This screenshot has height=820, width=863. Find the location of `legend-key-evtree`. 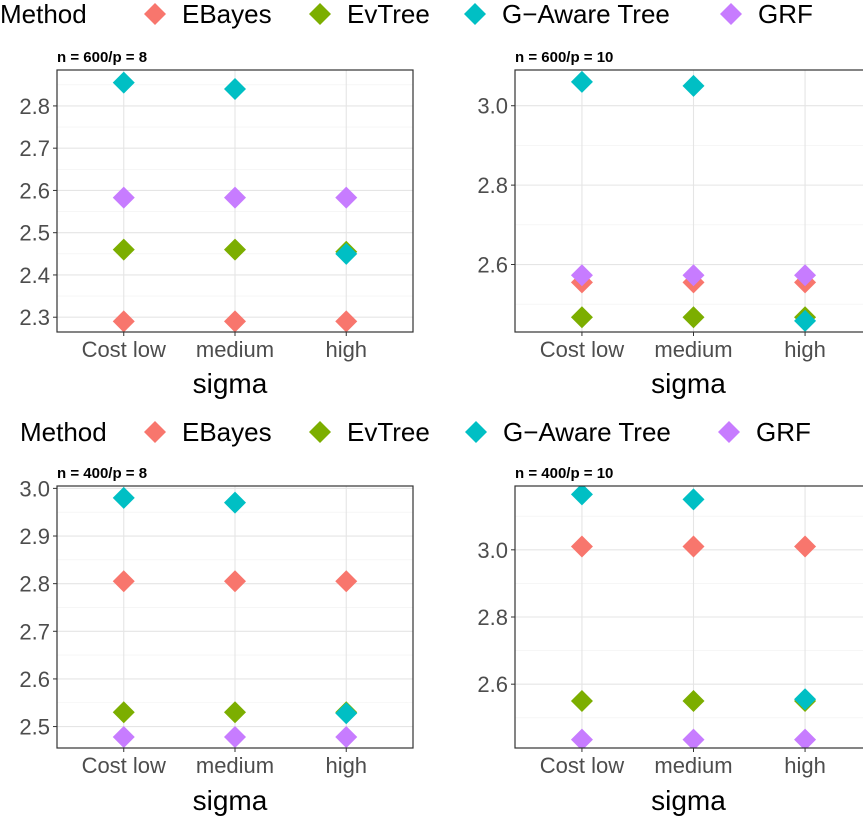

legend-key-evtree is located at coordinates (320, 432).